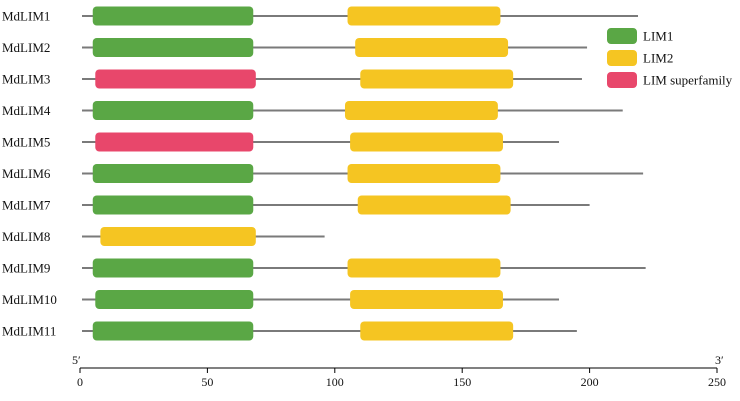  Describe the element at coordinates (281, 142) in the screenshot. I see `protein-row-mdlim5: MdLIM5` at that location.